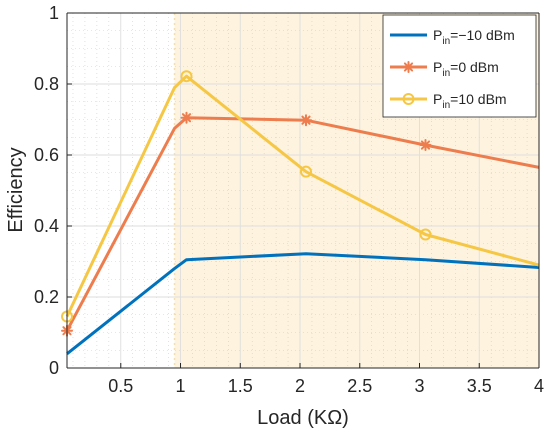  What do you see at coordinates (303, 418) in the screenshot?
I see `x-axis-title: Load (KΩ)` at bounding box center [303, 418].